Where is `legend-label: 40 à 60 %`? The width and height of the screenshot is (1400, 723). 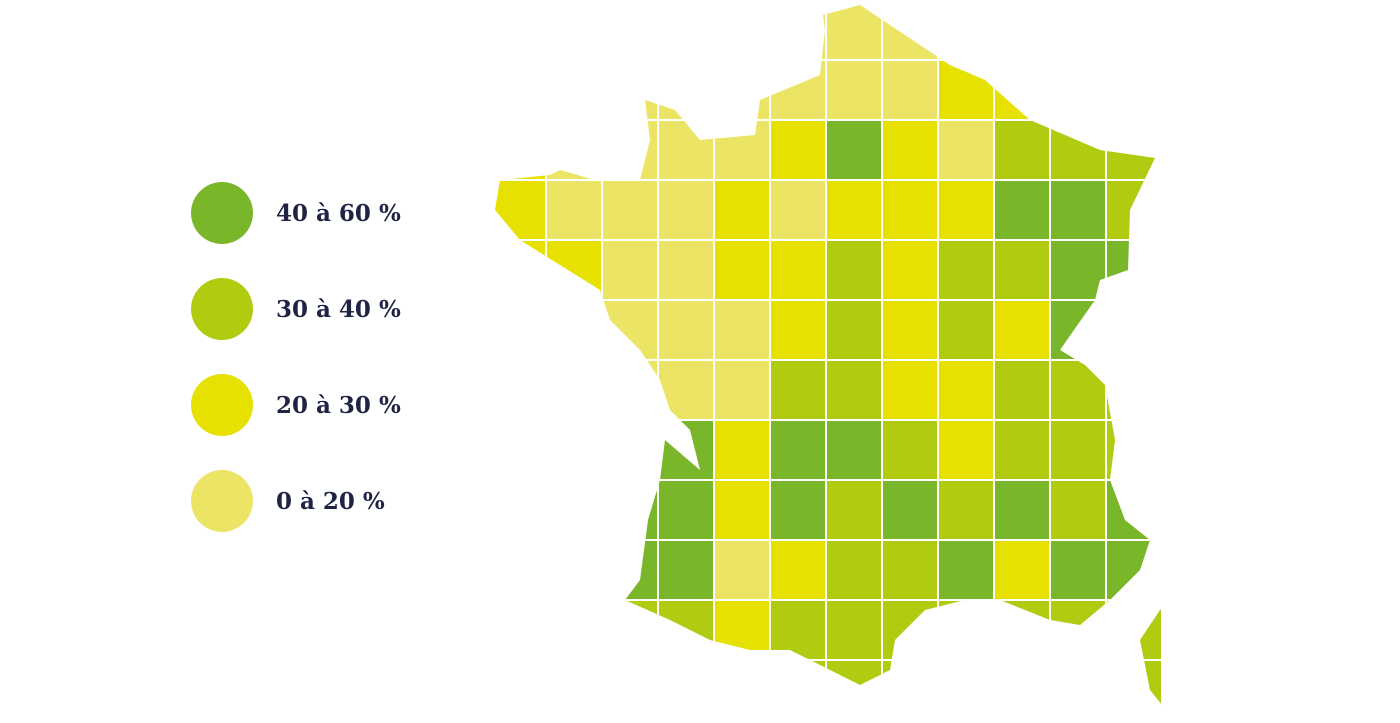 legend-label: 40 à 60 % is located at coordinates (338, 213).